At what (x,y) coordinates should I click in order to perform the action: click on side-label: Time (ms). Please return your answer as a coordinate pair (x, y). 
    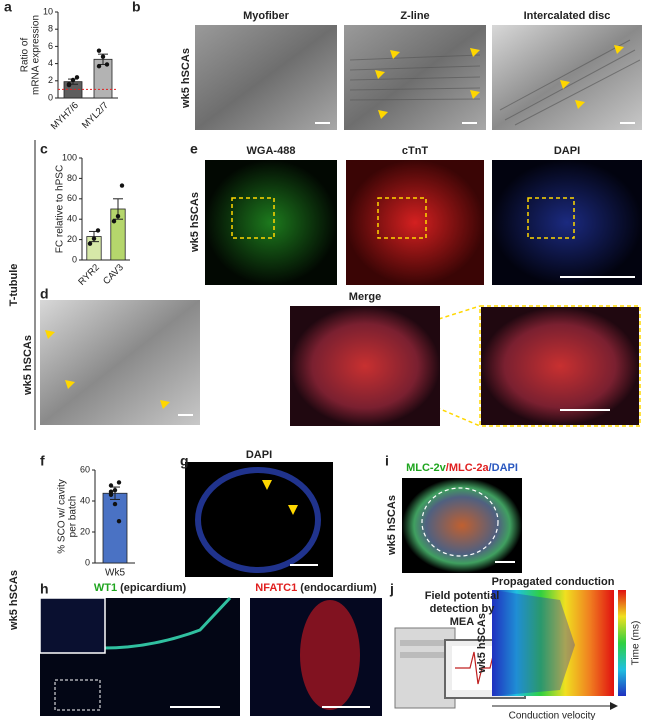
    Looking at the image, I should click on (636, 643).